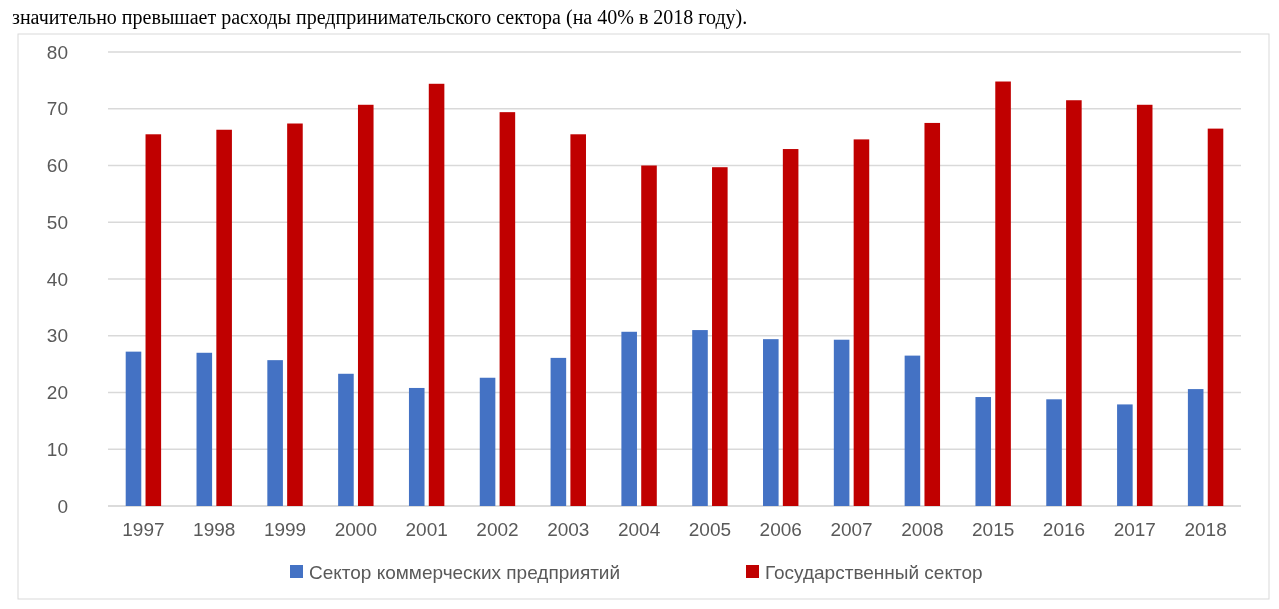 This screenshot has height=609, width=1279. What do you see at coordinates (497, 529) in the screenshot?
I see `x-tick-label: 2002` at bounding box center [497, 529].